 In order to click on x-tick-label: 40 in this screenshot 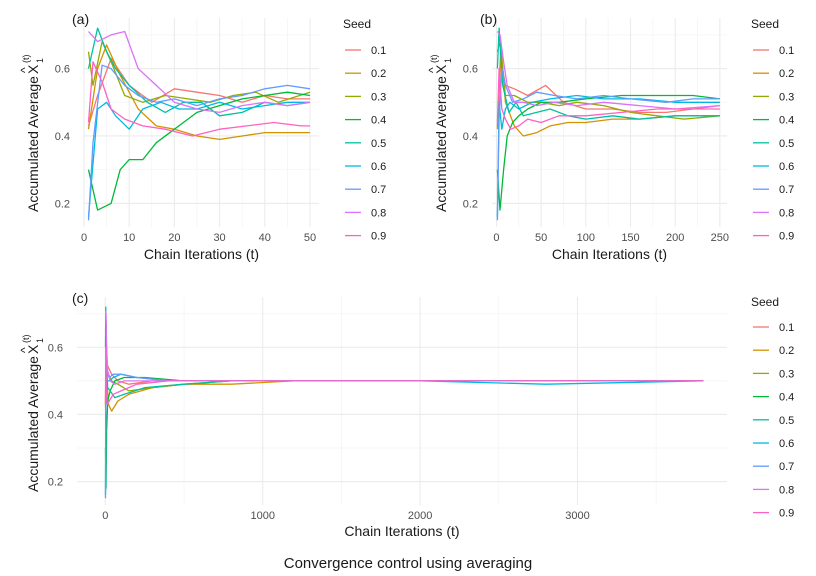, I will do `click(265, 238)`.